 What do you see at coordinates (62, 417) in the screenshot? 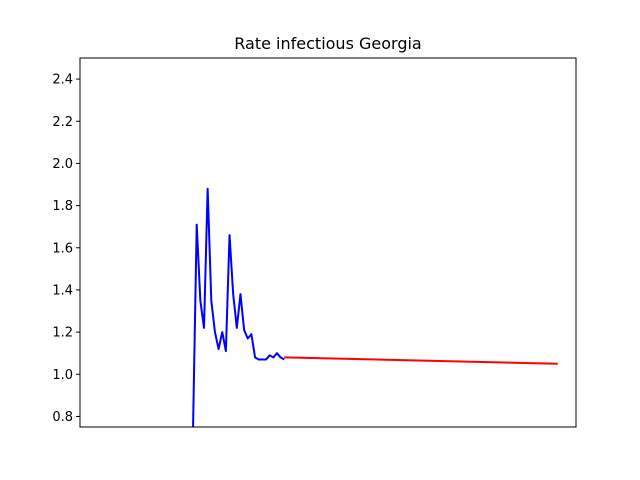
I see `y-tick-label: 0.8` at bounding box center [62, 417].